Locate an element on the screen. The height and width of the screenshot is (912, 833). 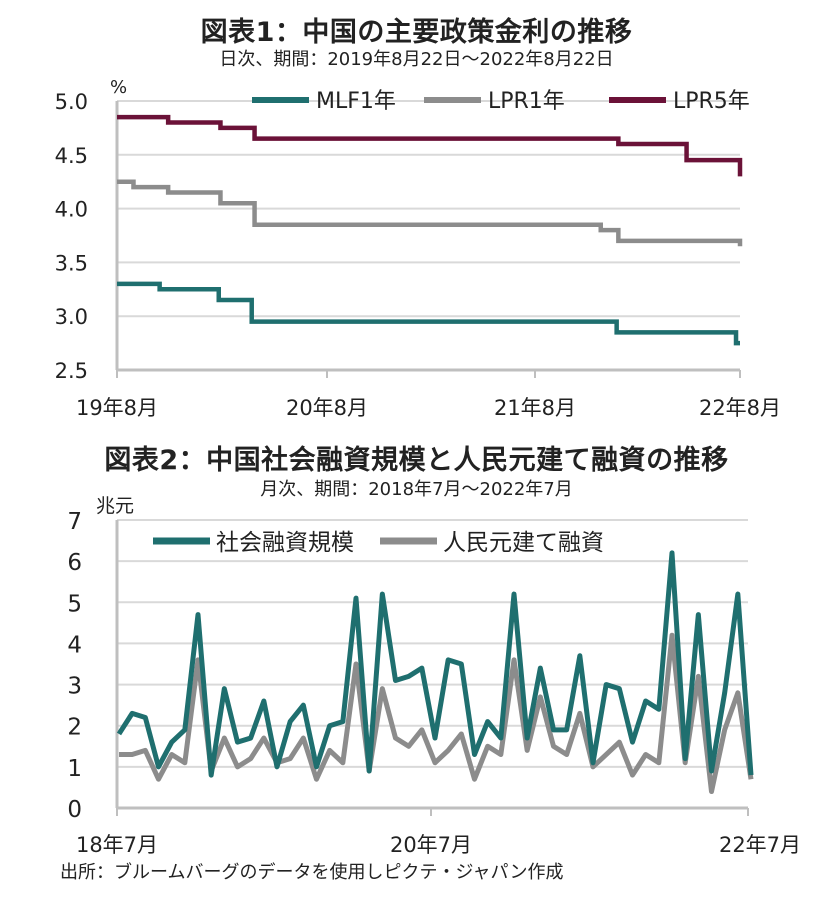
chart1-y-tick-label: 3.0 is located at coordinates (71, 317).